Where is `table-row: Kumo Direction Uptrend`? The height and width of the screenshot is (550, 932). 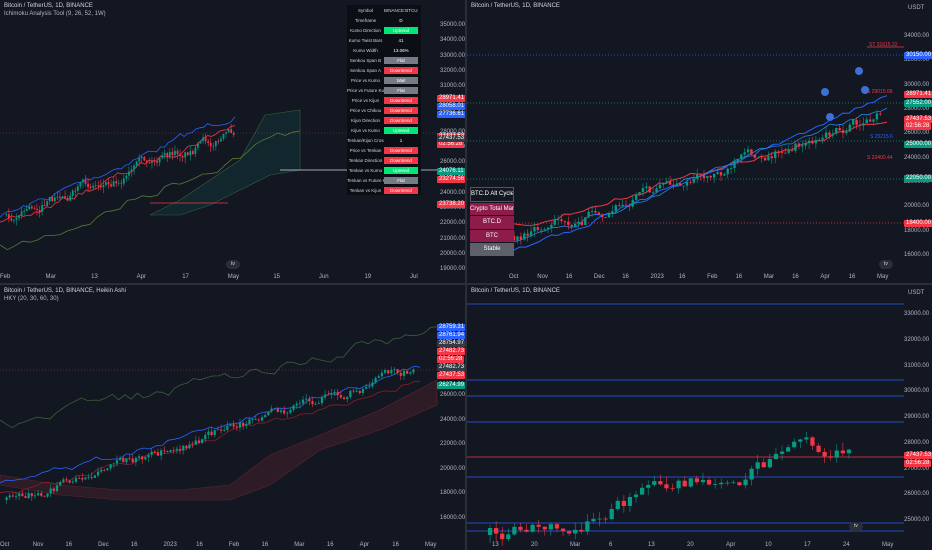
table-row: Kumo Direction Uptrend is located at coordinates (384, 30).